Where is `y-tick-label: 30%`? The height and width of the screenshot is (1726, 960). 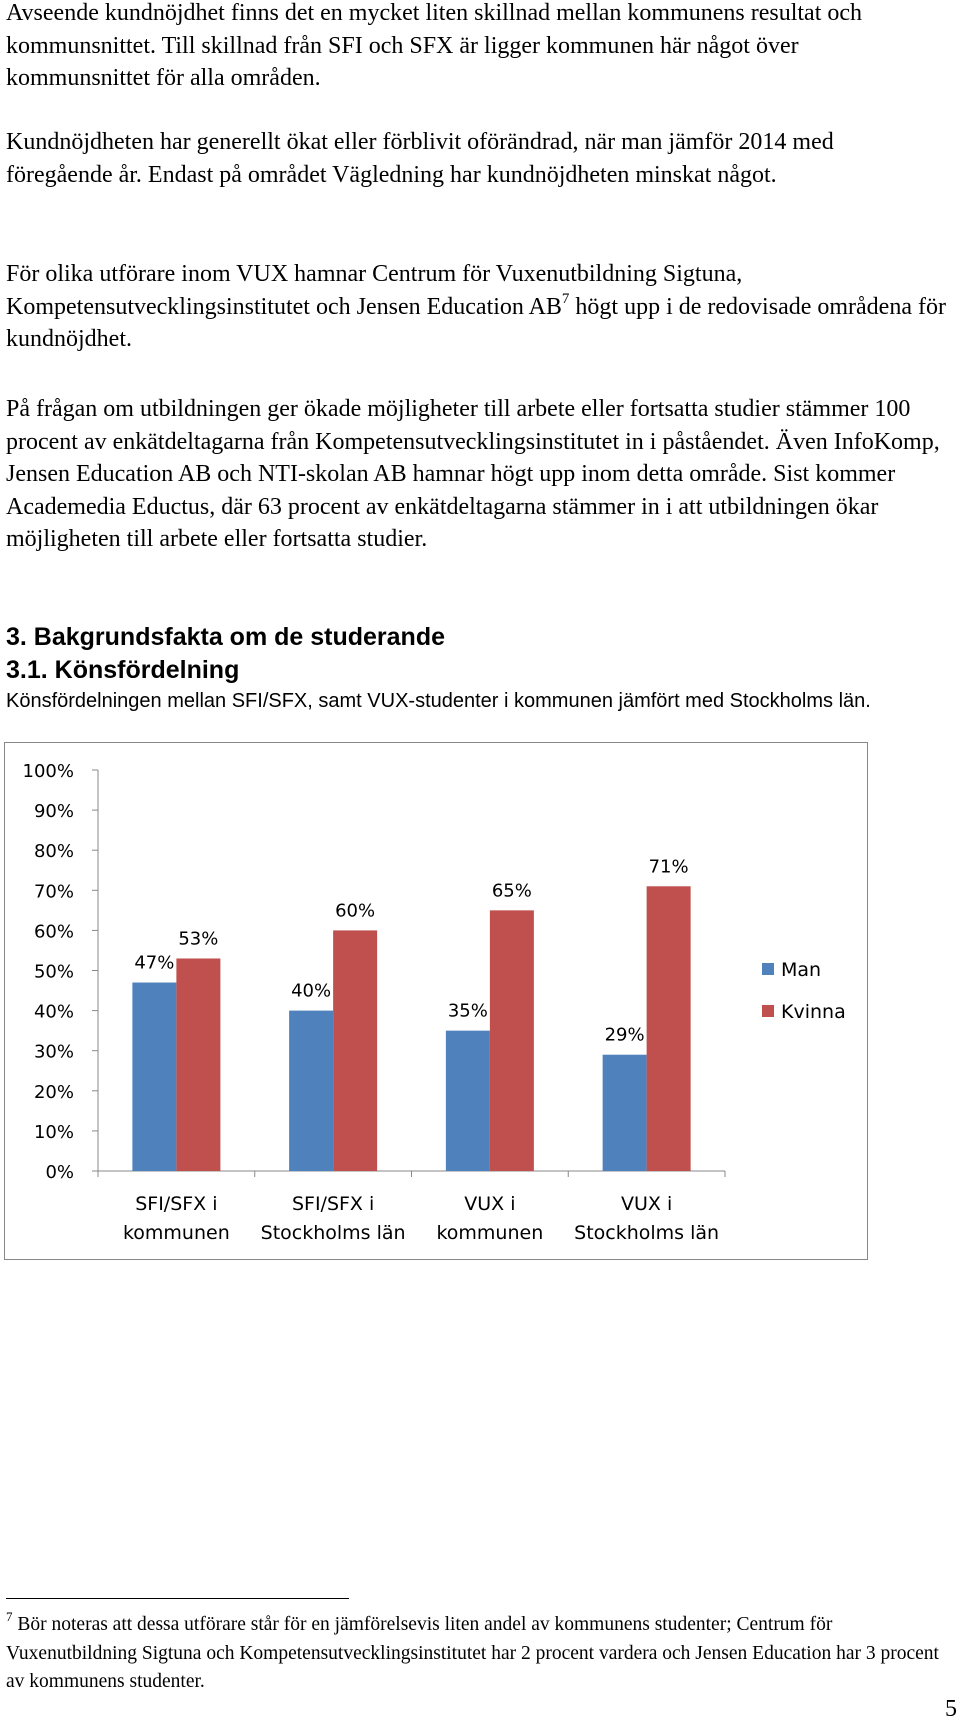 y-tick-label: 30% is located at coordinates (54, 1052).